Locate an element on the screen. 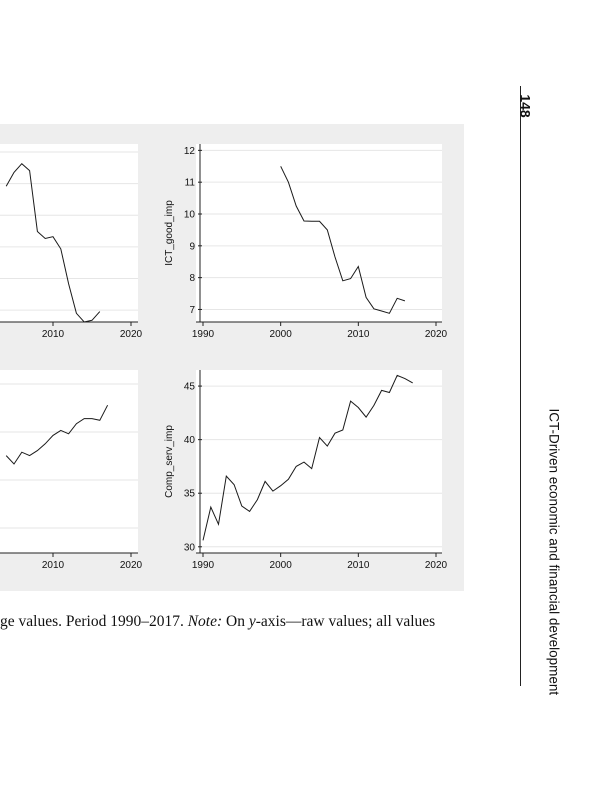  caption-note-label: Note: is located at coordinates (205, 621).